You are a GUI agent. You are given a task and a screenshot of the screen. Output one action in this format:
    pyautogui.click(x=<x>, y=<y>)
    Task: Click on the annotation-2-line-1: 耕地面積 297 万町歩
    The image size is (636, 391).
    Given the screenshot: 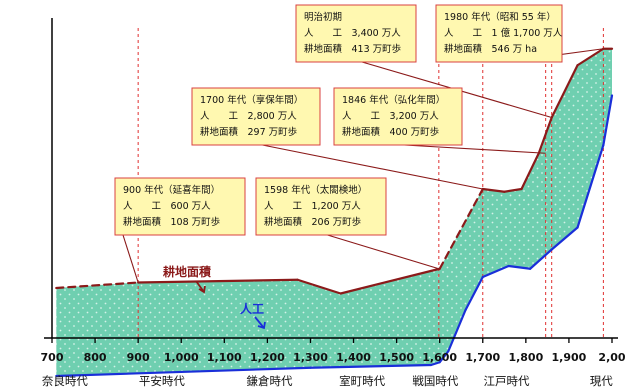 What is the action you would take?
    pyautogui.click(x=248, y=132)
    